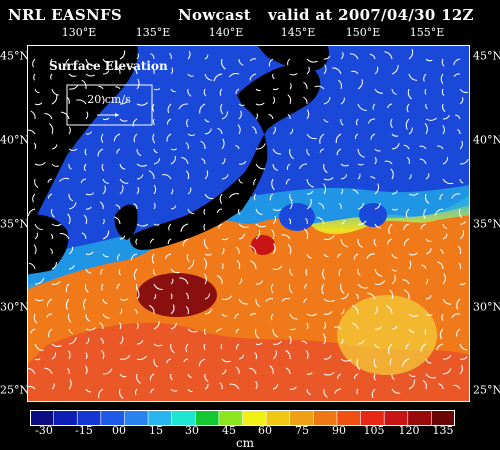 The image size is (500, 450). I want to click on lat-label-45-left: 45°N, so click(15, 56).